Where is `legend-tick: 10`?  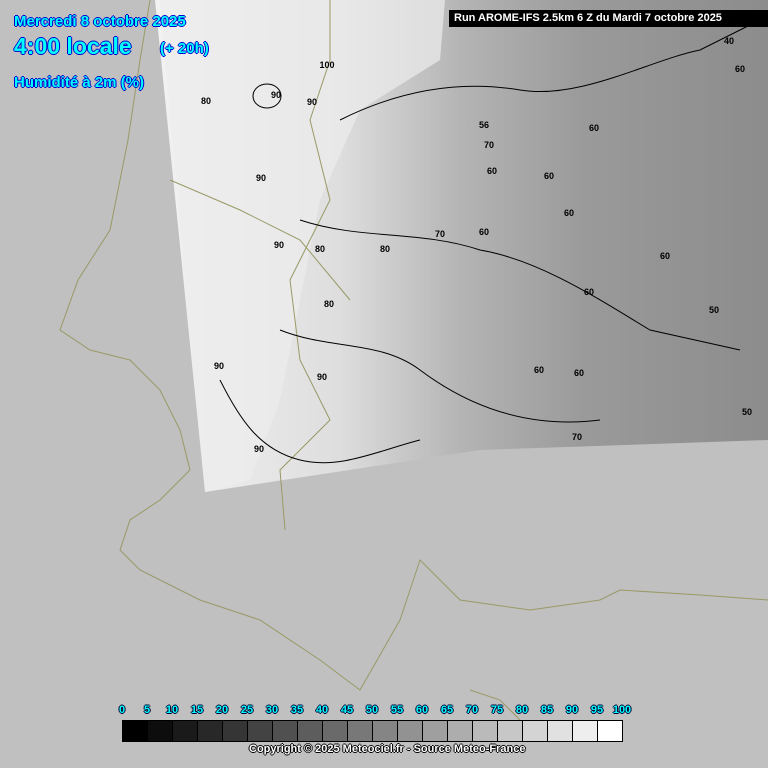 legend-tick: 10 is located at coordinates (172, 710).